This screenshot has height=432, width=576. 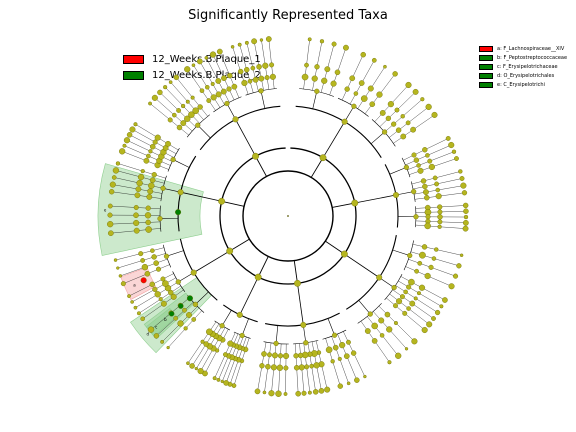 I want to click on taxa-label-a: a: F_Lachnospiraceae__XIV, so click(x=531, y=48).